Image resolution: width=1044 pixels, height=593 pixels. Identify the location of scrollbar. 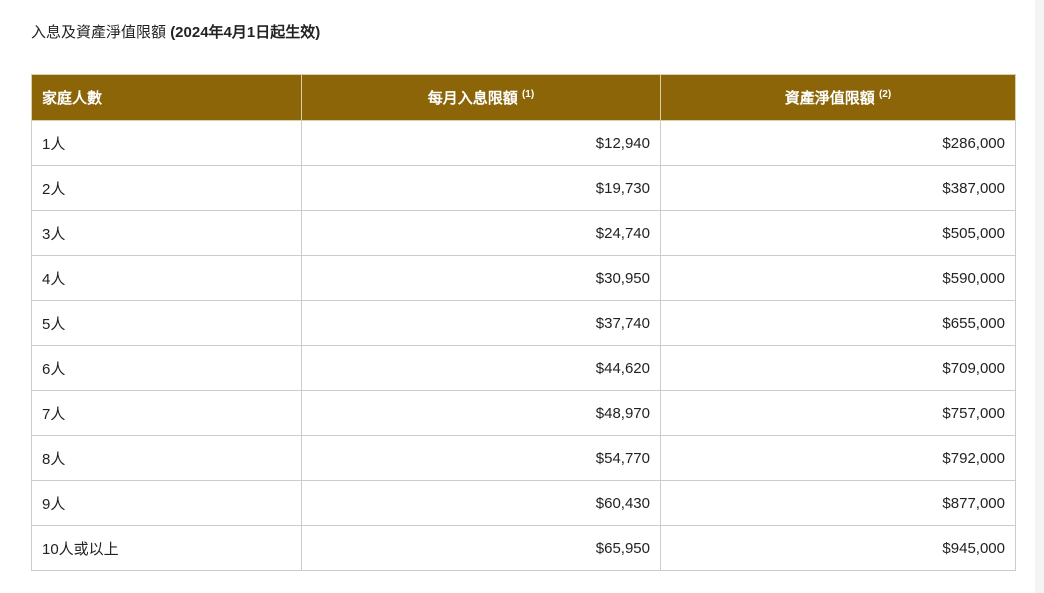
(1039, 296).